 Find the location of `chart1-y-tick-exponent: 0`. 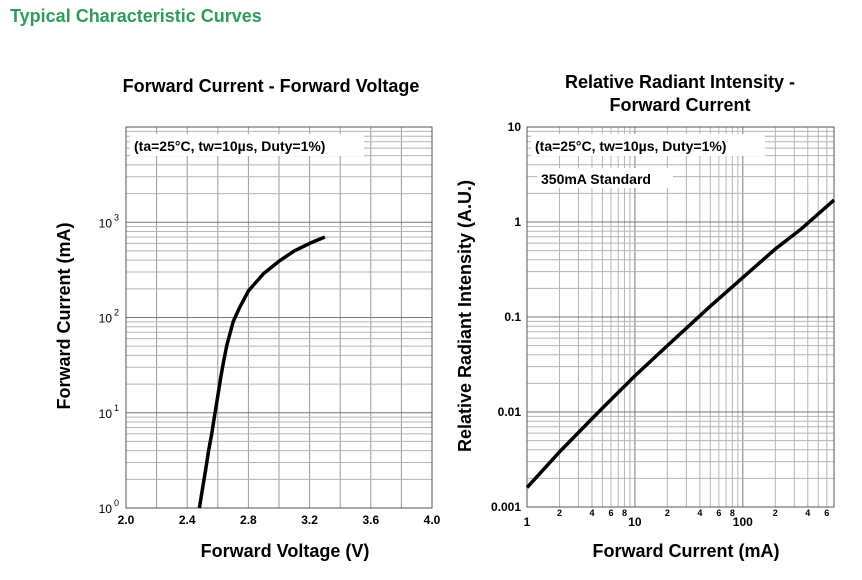

chart1-y-tick-exponent: 0 is located at coordinates (116, 503).